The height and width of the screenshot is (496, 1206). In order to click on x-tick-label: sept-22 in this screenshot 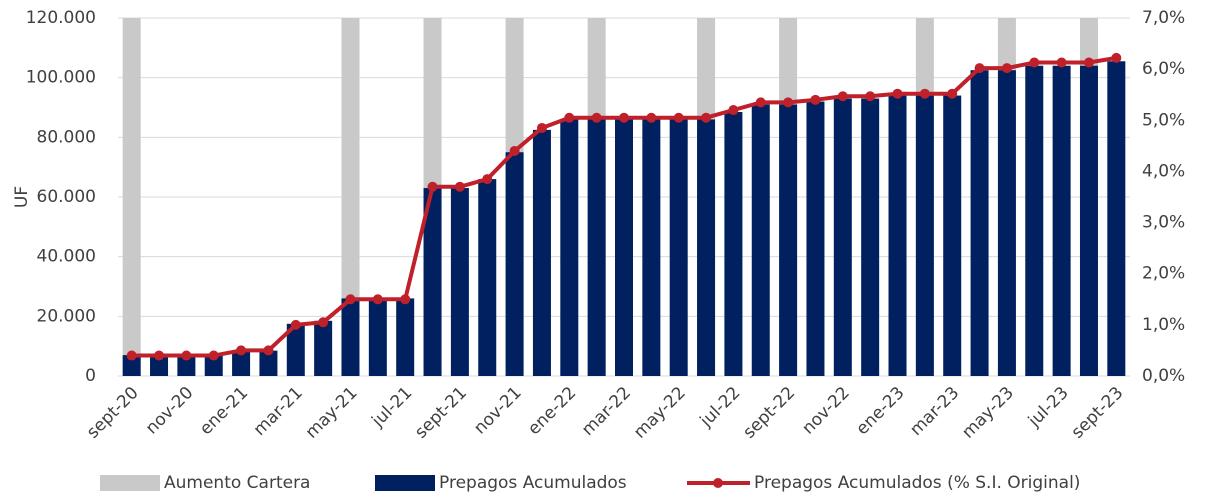, I will do `click(769, 413)`.